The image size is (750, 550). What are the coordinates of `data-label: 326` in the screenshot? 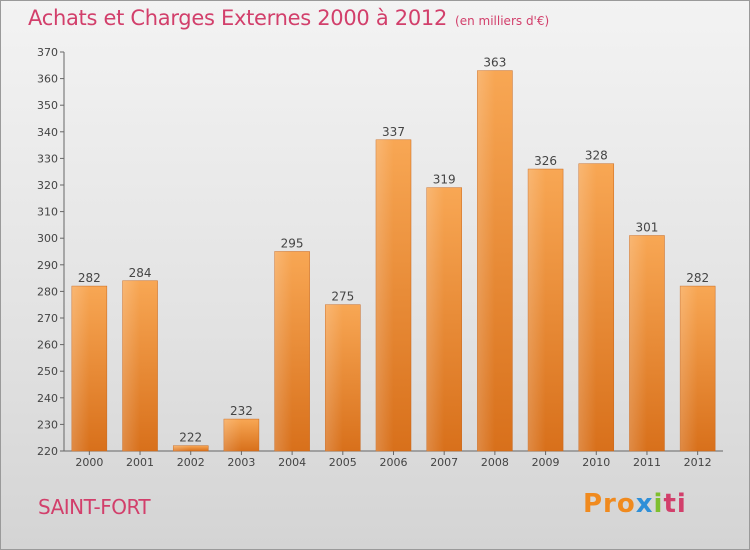 It's located at (545, 161).